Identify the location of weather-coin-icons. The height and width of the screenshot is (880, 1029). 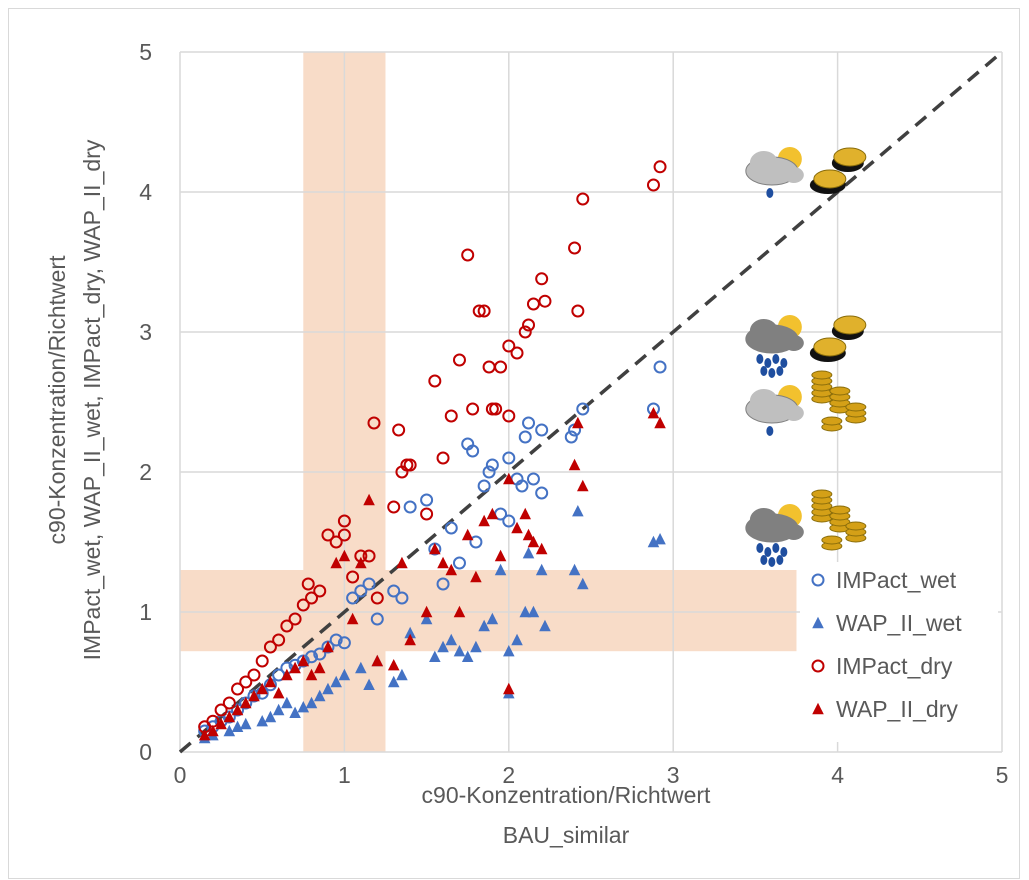
(806, 357).